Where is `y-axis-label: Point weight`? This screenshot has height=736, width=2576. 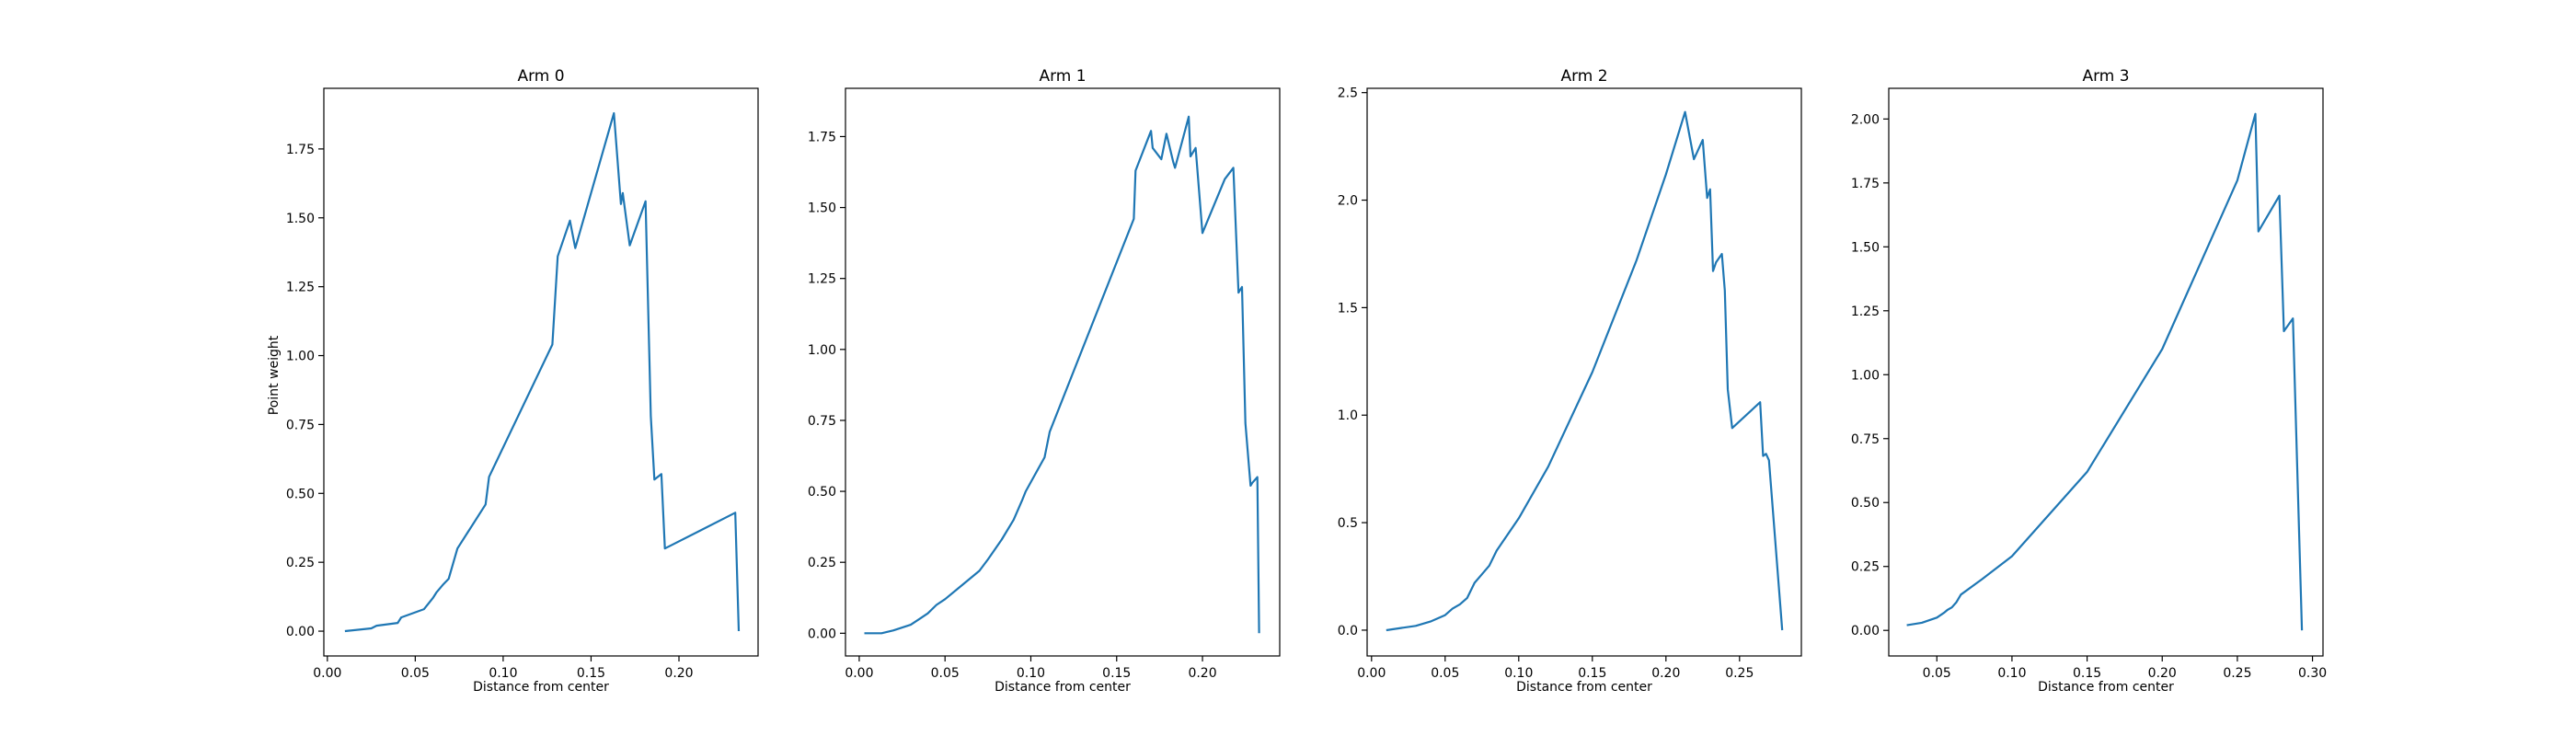 y-axis-label: Point weight is located at coordinates (274, 375).